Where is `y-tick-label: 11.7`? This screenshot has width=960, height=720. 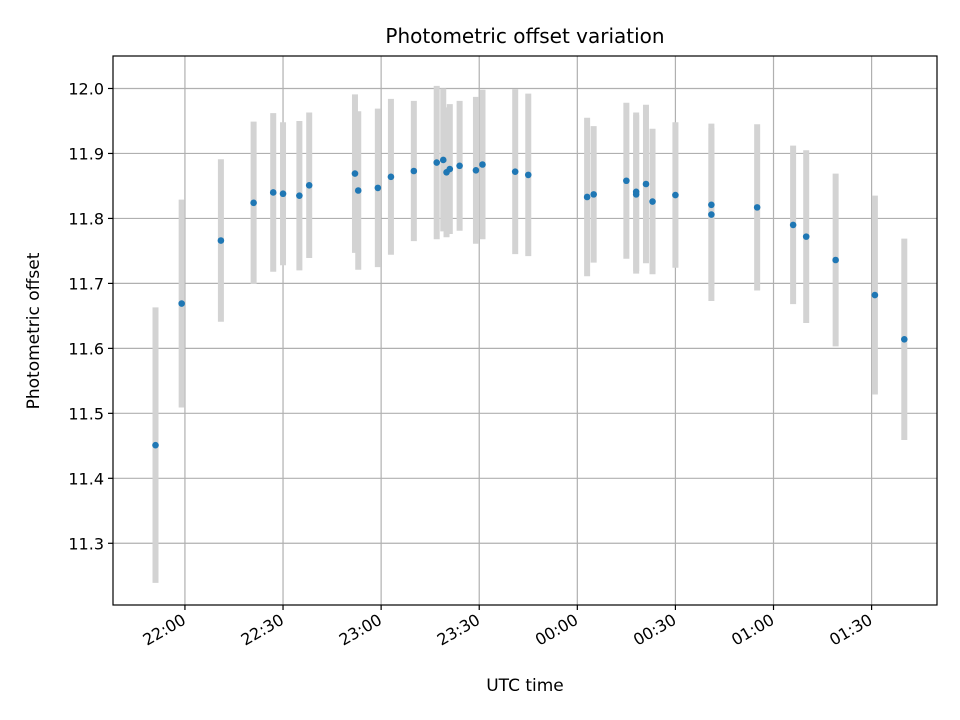
y-tick-label: 11.7 is located at coordinates (86, 283).